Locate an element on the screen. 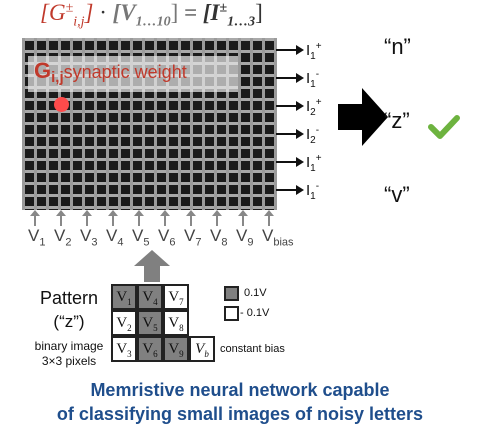 The width and height of the screenshot is (480, 432). bias-cell: Vb is located at coordinates (202, 349).